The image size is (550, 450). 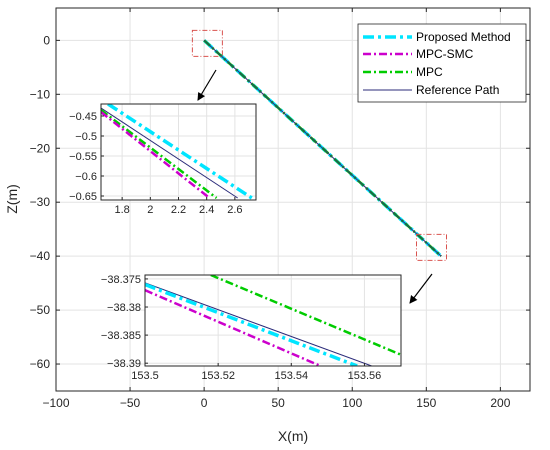 I want to click on x-tick-label: 200, so click(x=500, y=403).